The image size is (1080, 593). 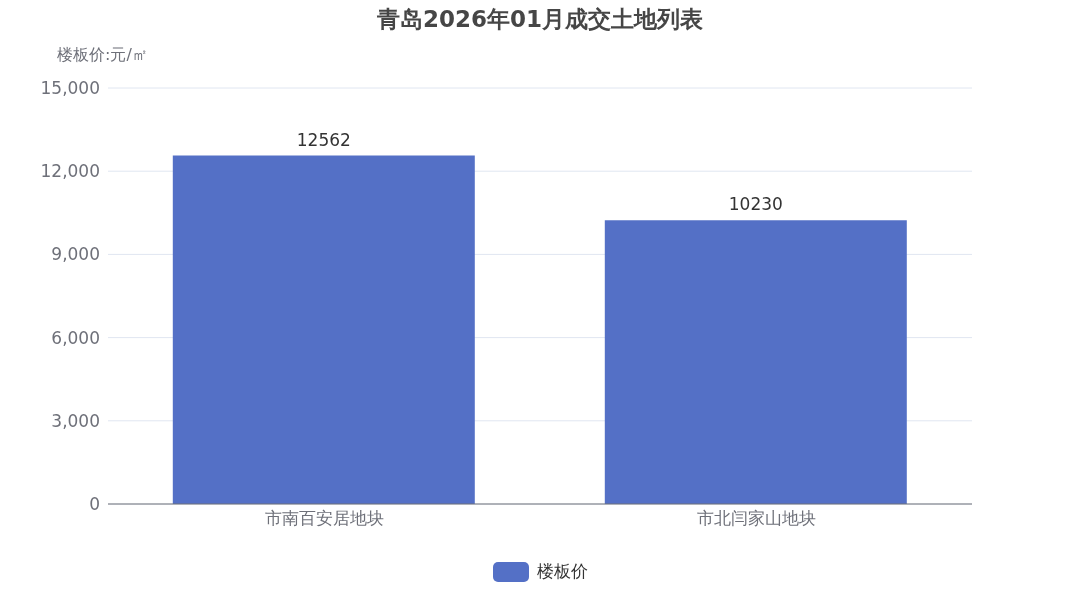 What do you see at coordinates (75, 337) in the screenshot?
I see `y-tick-label: 6,000` at bounding box center [75, 337].